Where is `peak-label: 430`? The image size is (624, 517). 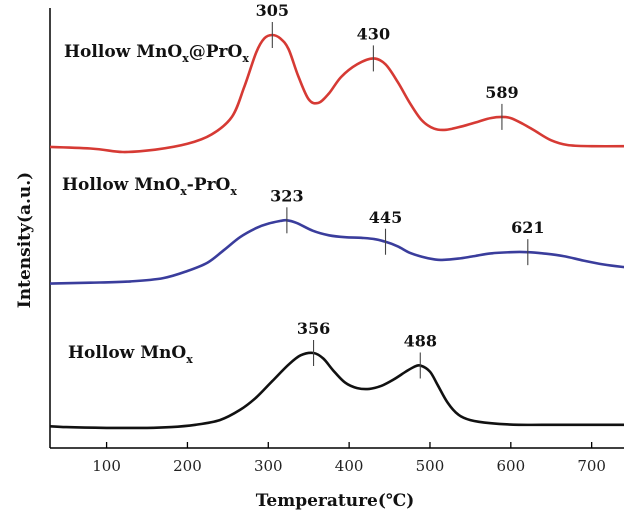 peak-label: 430 is located at coordinates (373, 33).